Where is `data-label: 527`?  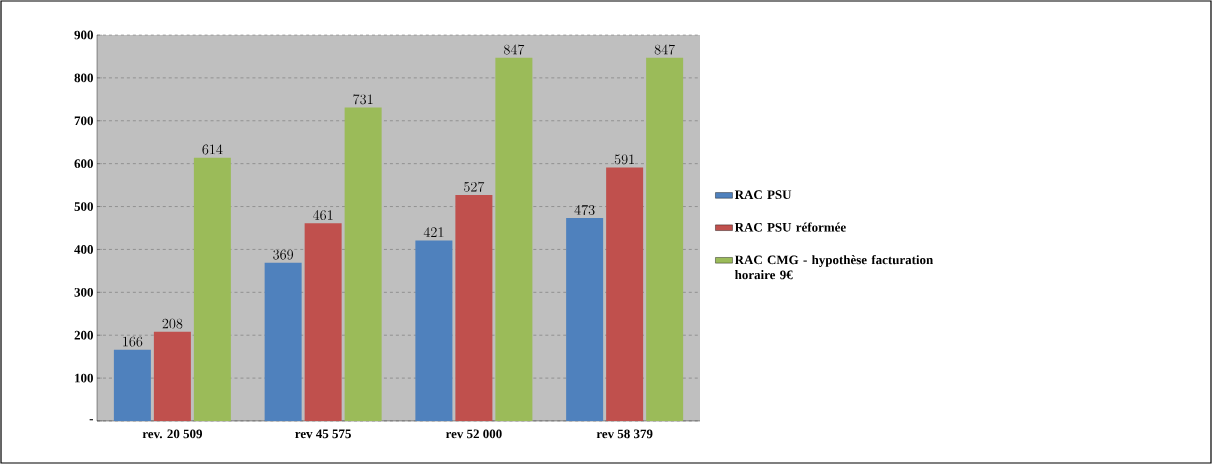 data-label: 527 is located at coordinates (474, 186).